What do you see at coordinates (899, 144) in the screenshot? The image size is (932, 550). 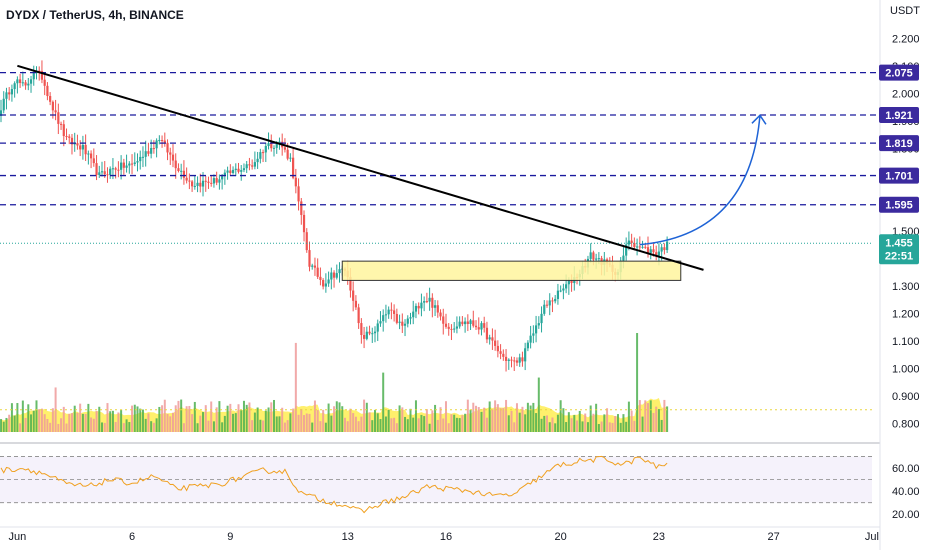 I see `level-price-label: 1.819` at bounding box center [899, 144].